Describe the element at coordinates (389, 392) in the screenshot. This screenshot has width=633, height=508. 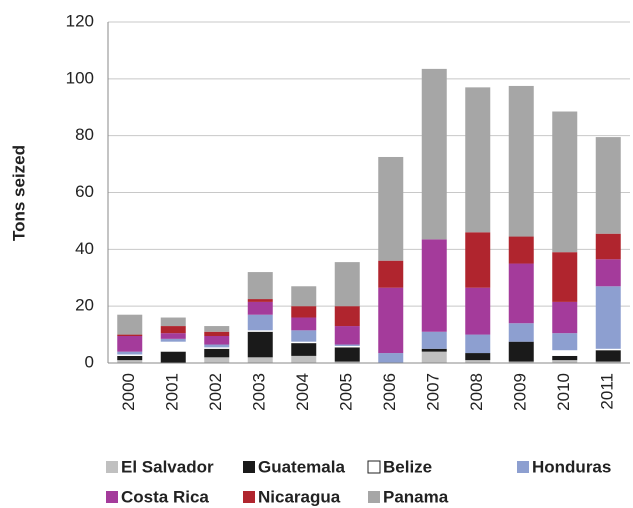
I see `x-tick-label: 2006` at that location.